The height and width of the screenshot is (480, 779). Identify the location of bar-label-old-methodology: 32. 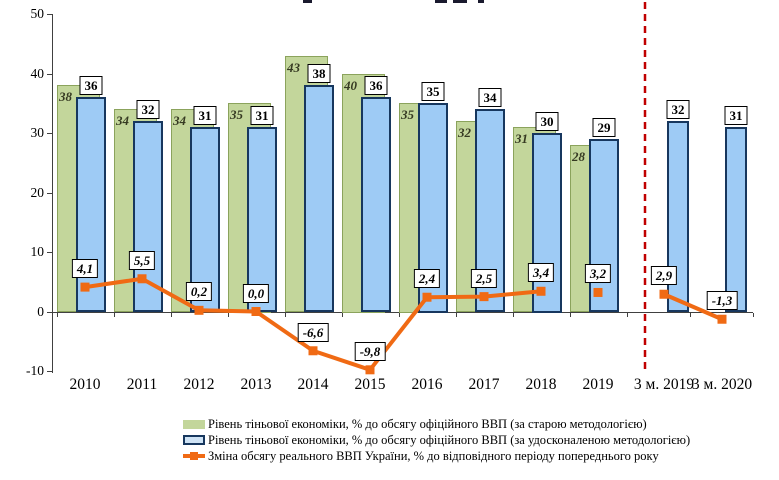
(464, 133).